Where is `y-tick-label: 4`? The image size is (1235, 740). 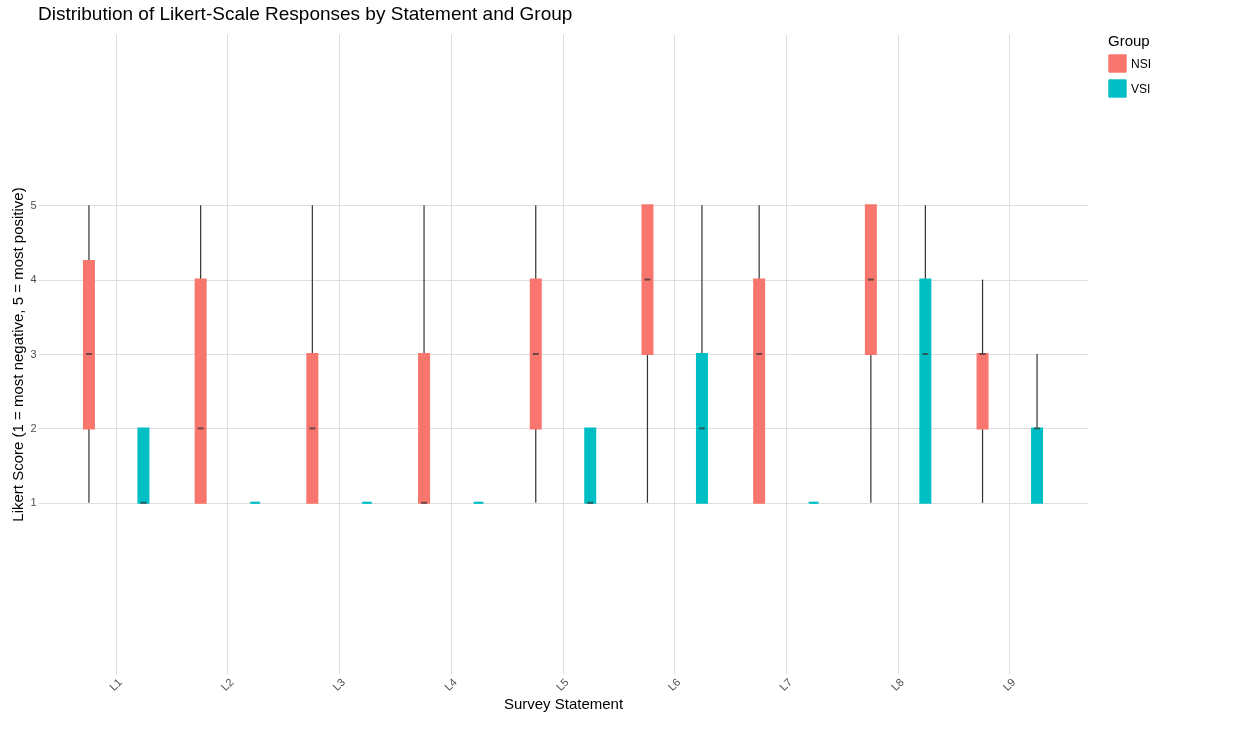 y-tick-label: 4 is located at coordinates (33, 279).